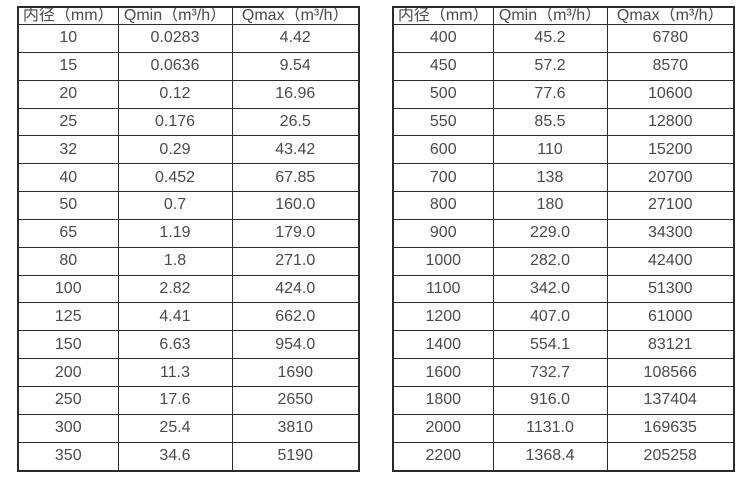 This screenshot has height=483, width=750. Describe the element at coordinates (188, 317) in the screenshot. I see `table-row: 125 4.41 662.0` at that location.